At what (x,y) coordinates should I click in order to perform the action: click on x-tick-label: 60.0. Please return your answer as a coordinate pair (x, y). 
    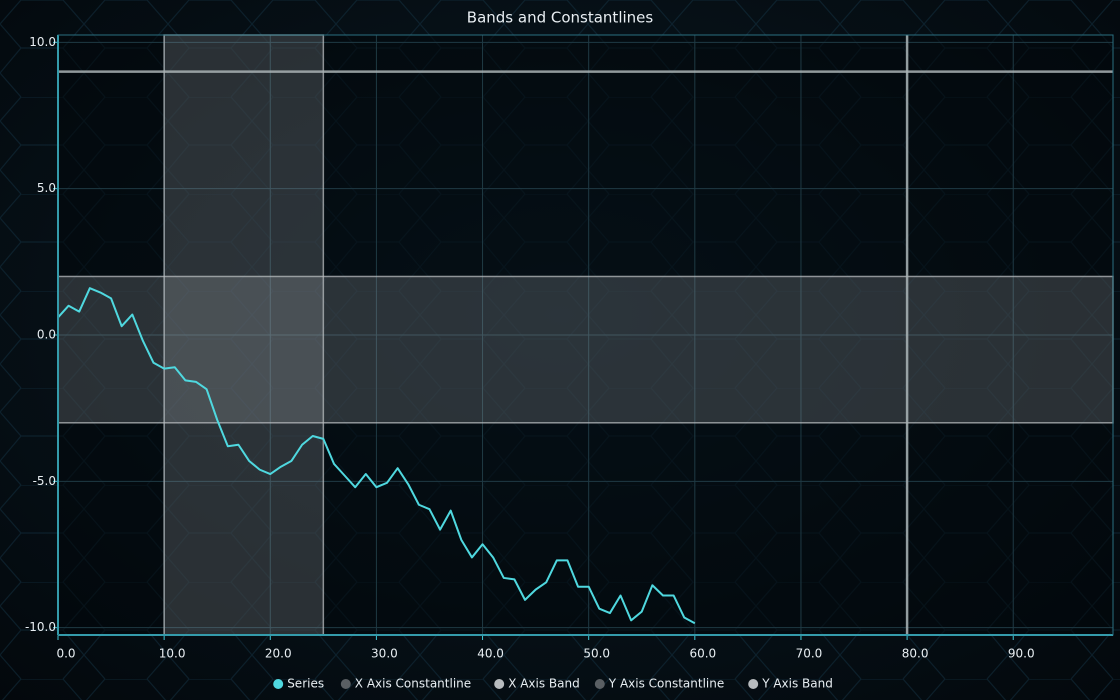
    Looking at the image, I should click on (702, 654).